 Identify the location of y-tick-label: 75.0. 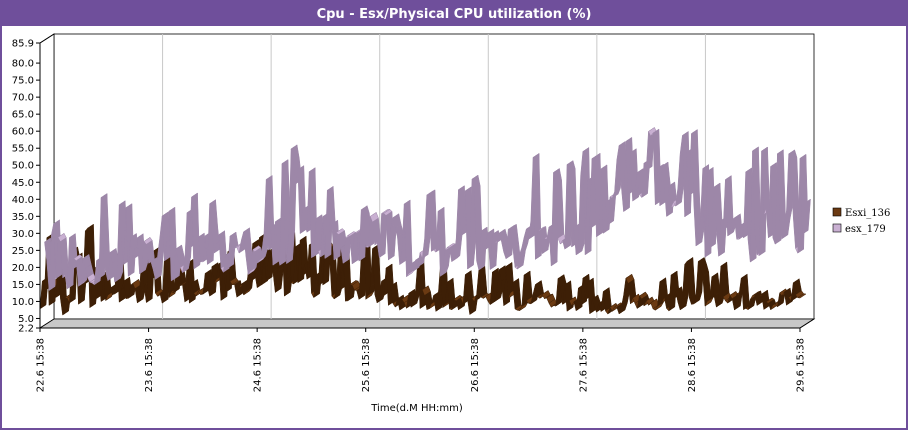
(23, 81).